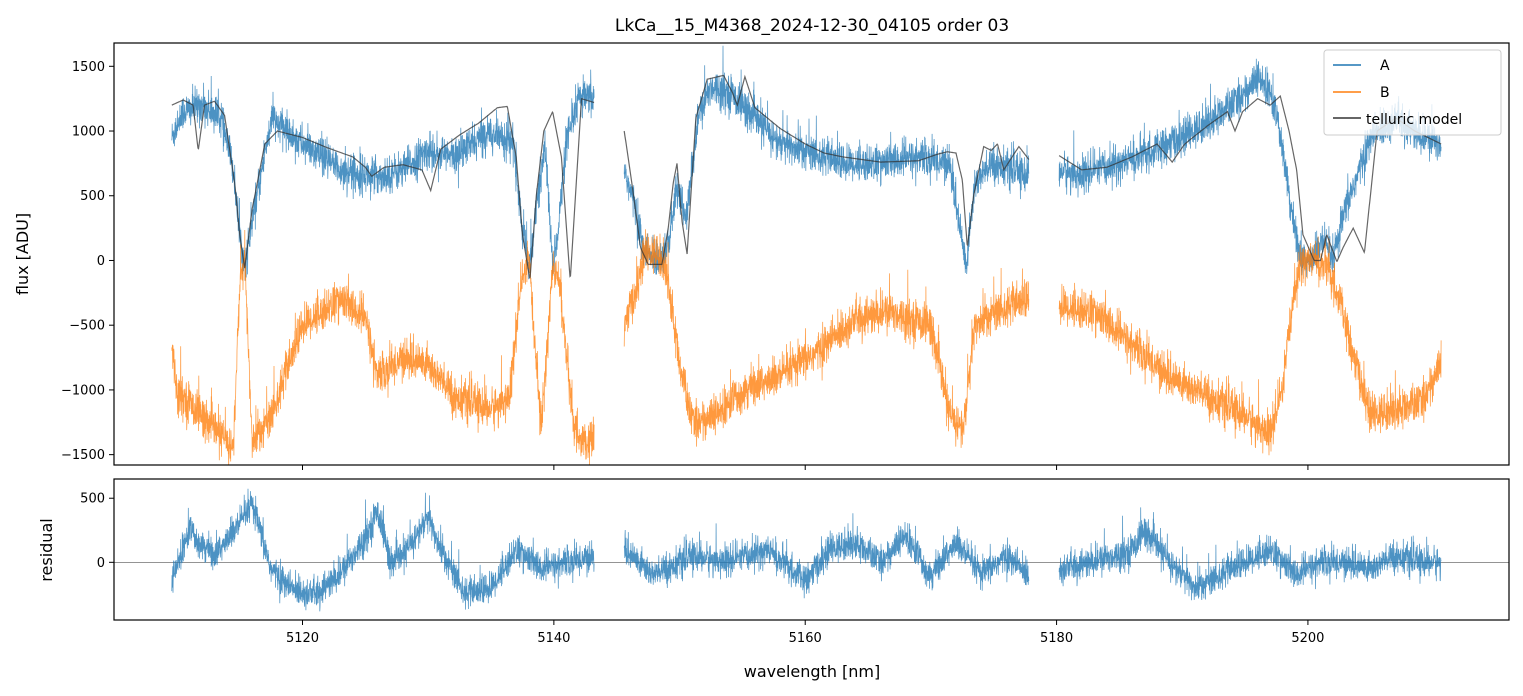 The height and width of the screenshot is (696, 1523). I want to click on residual-y-tick-label: 0, so click(101, 563).